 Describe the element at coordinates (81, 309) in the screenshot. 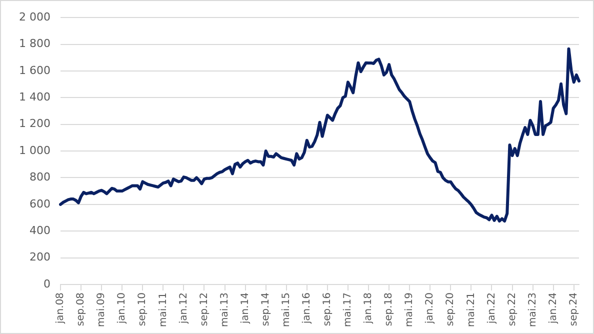

I see `x-tick-label: sep.08` at that location.